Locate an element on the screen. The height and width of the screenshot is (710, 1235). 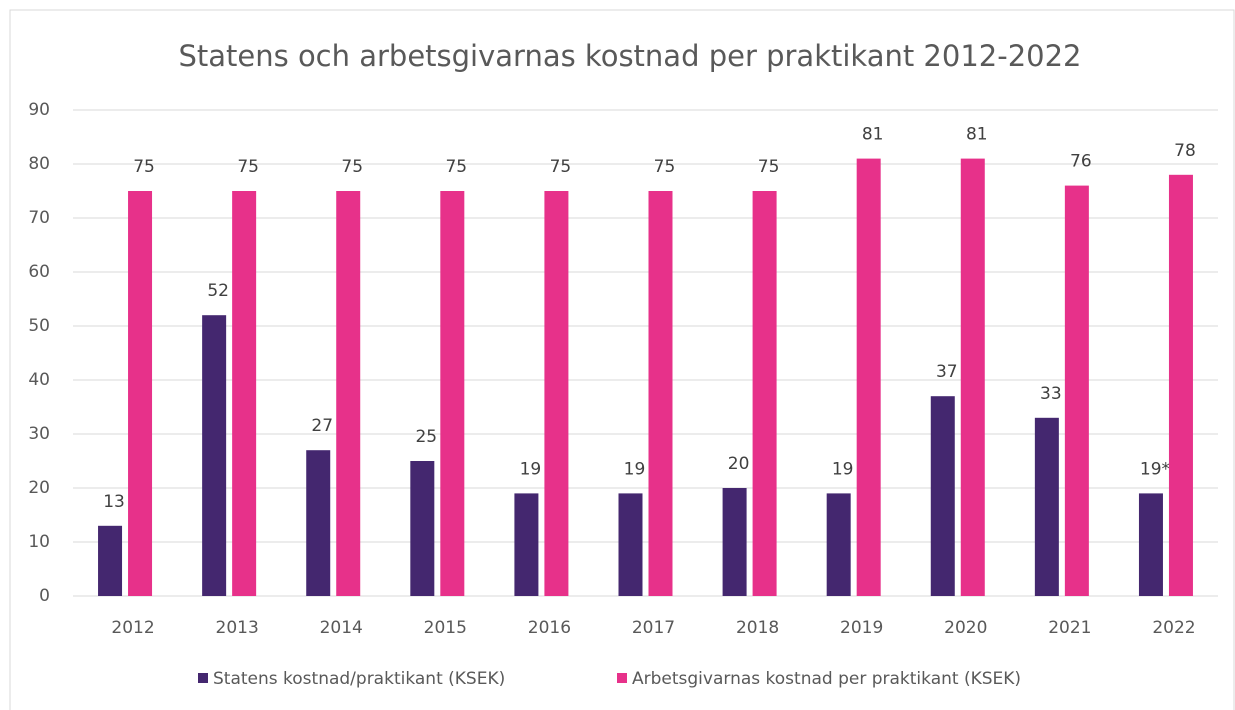
x-tick-label: 2017 is located at coordinates (653, 628).